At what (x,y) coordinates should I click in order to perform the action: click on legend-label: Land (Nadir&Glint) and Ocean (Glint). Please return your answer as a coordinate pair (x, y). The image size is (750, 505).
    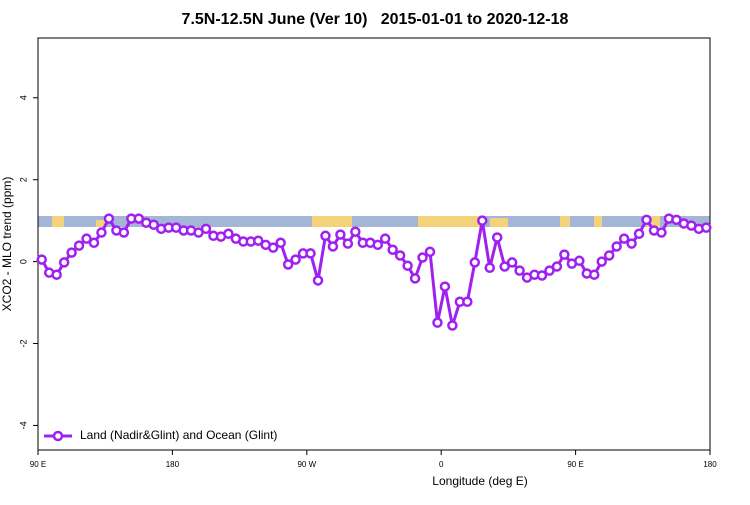
    Looking at the image, I should click on (178, 435).